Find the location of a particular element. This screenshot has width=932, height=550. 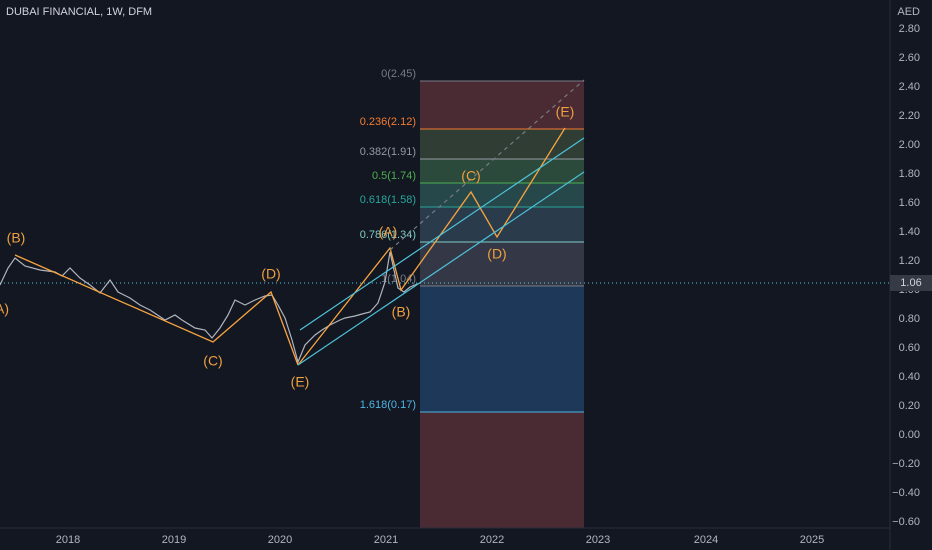

time-label: 2019 is located at coordinates (174, 540).